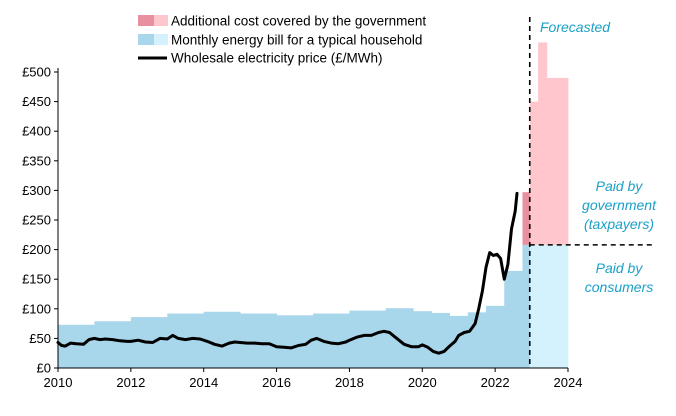 Image resolution: width=676 pixels, height=416 pixels. Describe the element at coordinates (36, 220) in the screenshot. I see `y-tick-label: £250` at that location.